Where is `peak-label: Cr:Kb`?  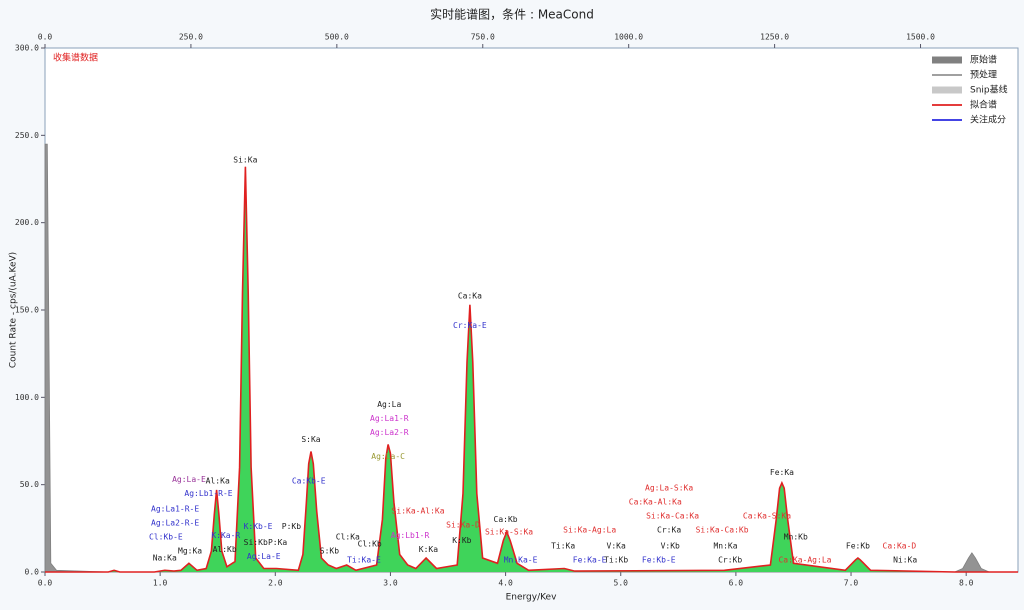 peak-label: Cr:Kb is located at coordinates (730, 559).